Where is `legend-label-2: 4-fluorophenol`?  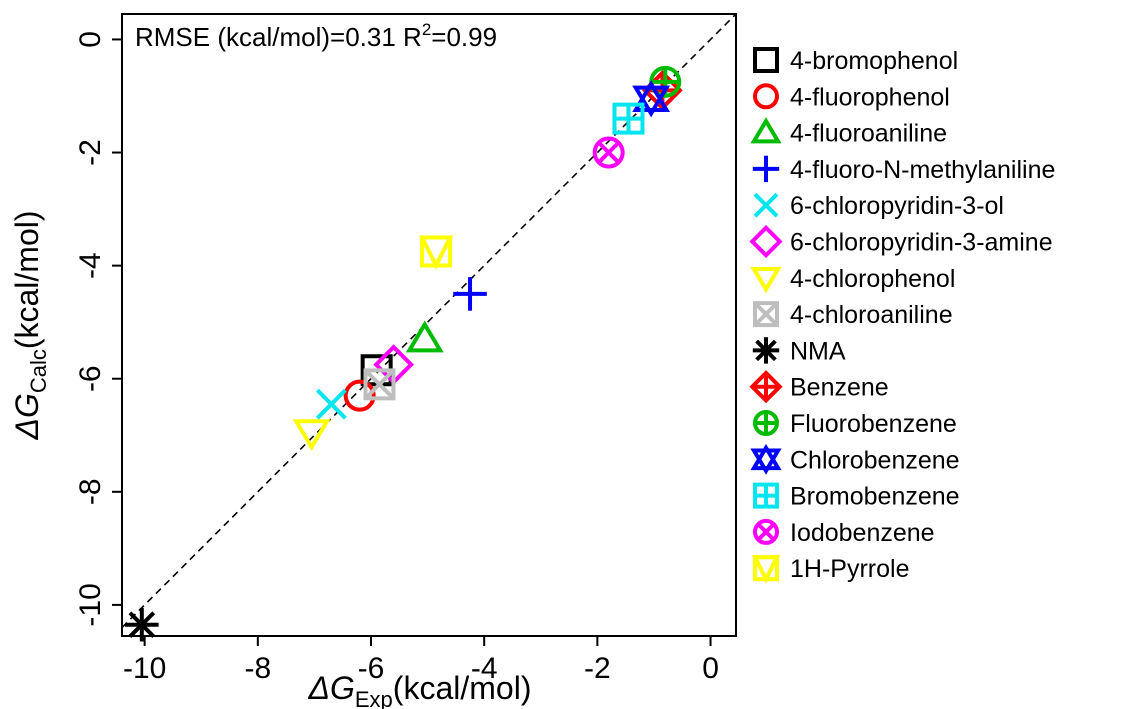
legend-label-2: 4-fluorophenol is located at coordinates (870, 97).